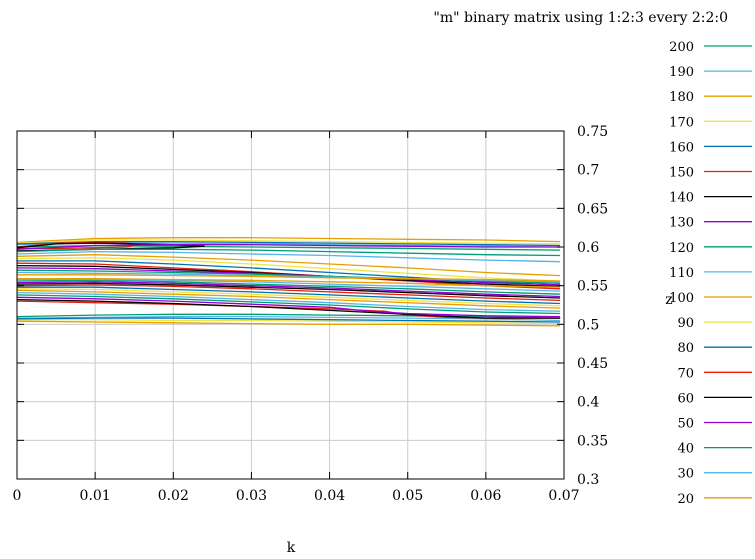  Describe the element at coordinates (588, 480) in the screenshot. I see `y-tick-label: 0.3` at that location.